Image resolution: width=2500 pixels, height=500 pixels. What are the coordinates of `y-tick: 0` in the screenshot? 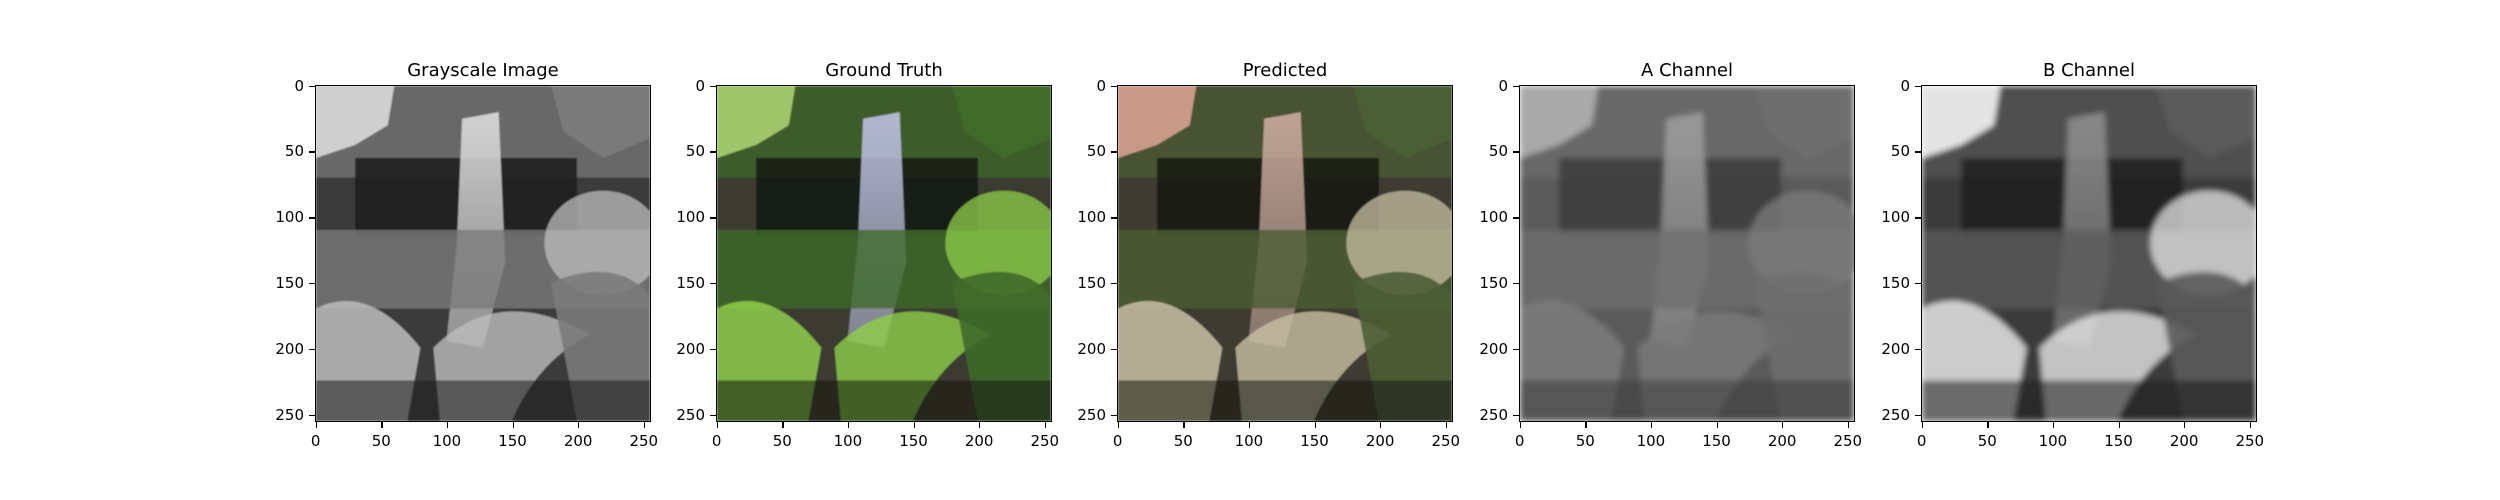 It's located at (1891, 86).